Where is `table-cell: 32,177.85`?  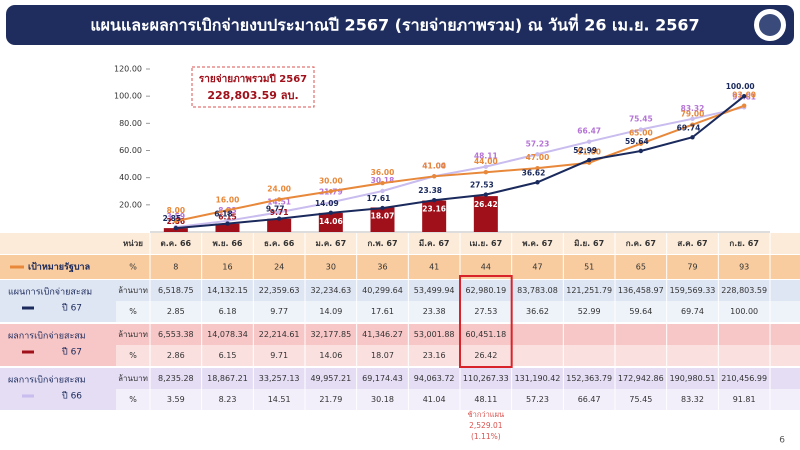 table-cell: 32,177.85 is located at coordinates (330, 334).